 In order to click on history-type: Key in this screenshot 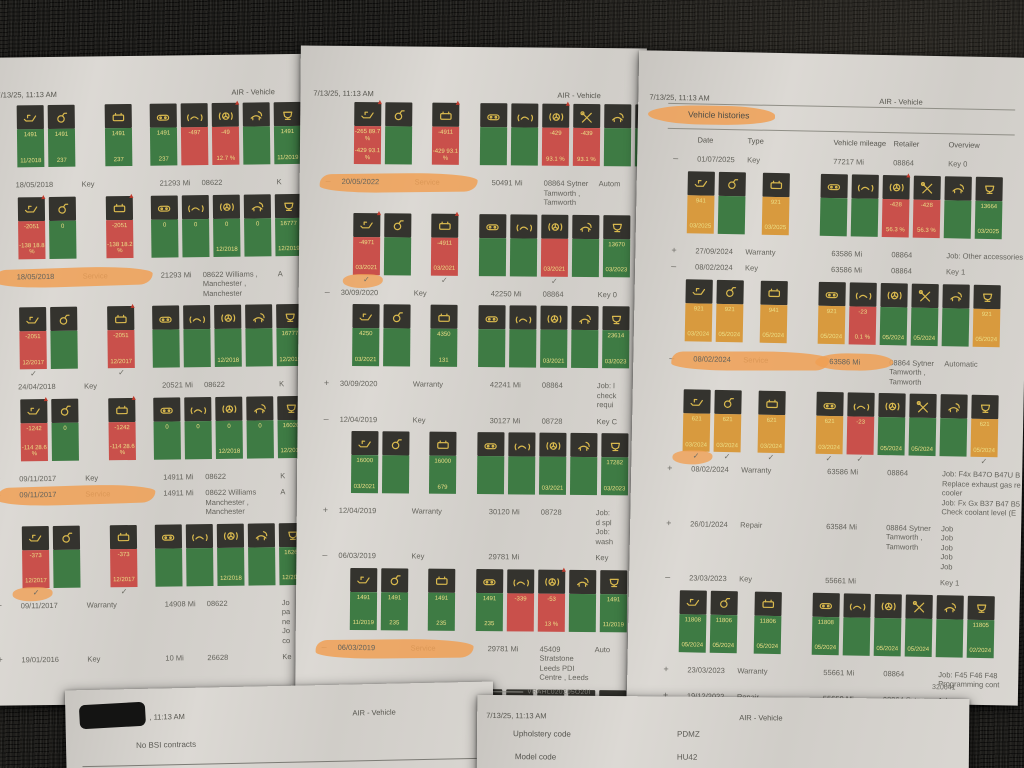, I will do `click(752, 268)`.